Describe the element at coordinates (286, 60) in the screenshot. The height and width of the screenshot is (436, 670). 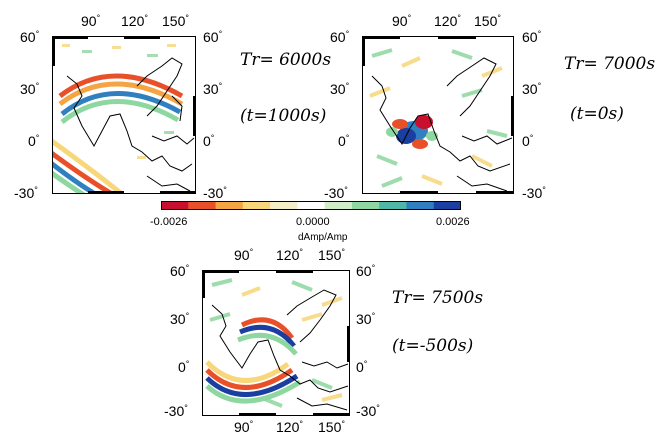
I see `panel-1-title: Tr= 6000s` at that location.